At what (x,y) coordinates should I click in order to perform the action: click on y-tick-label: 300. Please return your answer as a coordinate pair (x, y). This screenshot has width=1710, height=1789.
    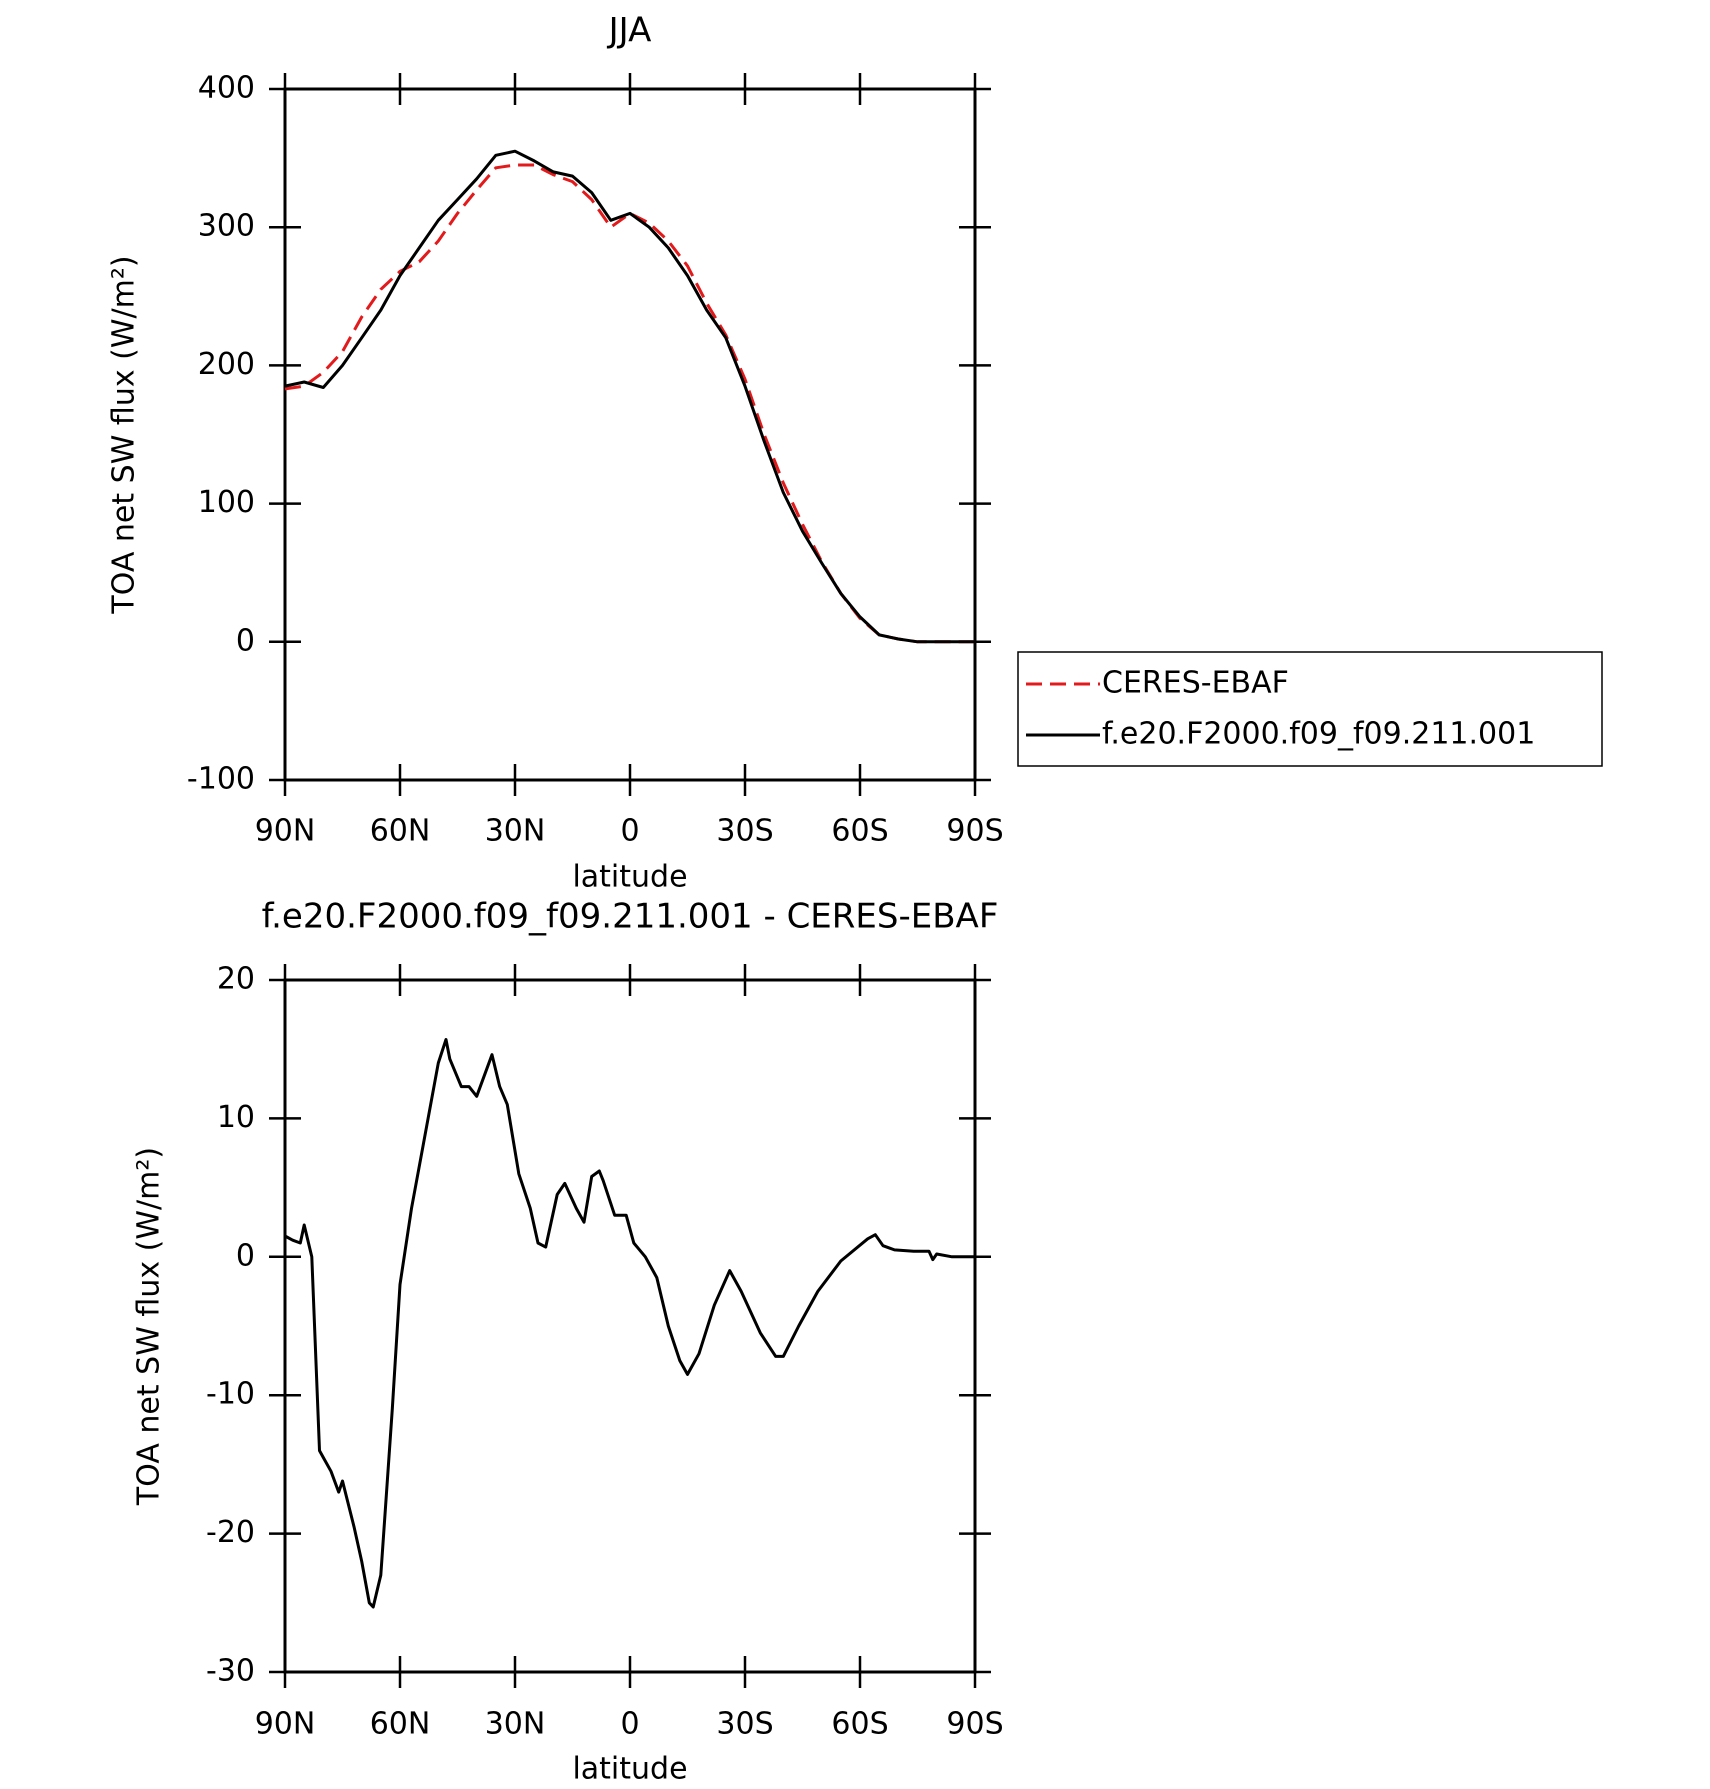
    Looking at the image, I should click on (226, 226).